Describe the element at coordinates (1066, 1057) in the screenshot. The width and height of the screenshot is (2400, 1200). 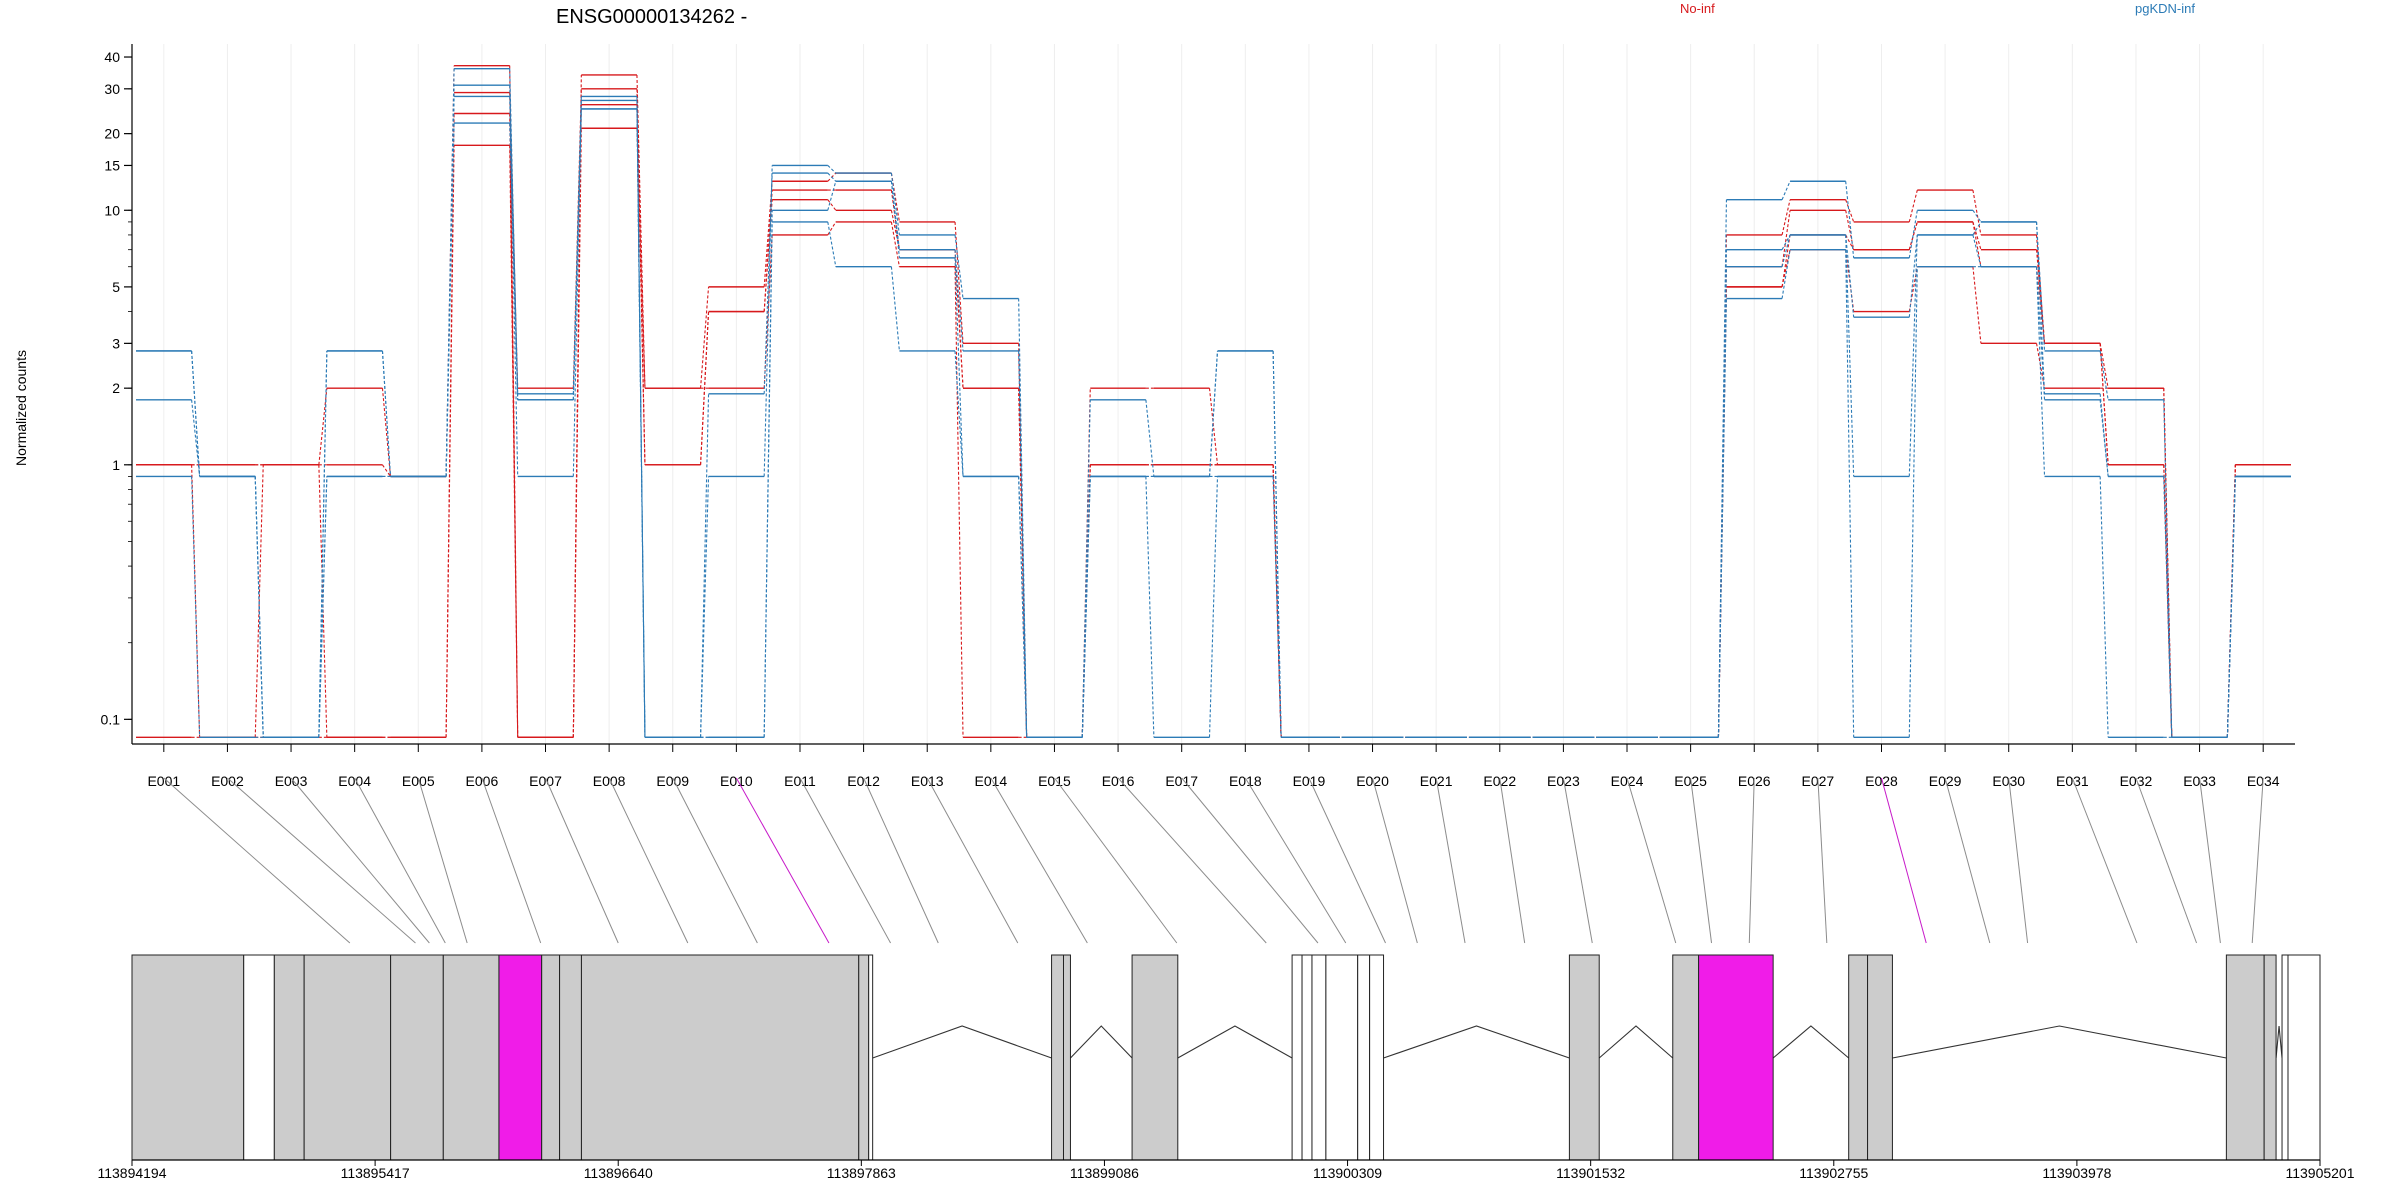
I see `exon-E014` at that location.